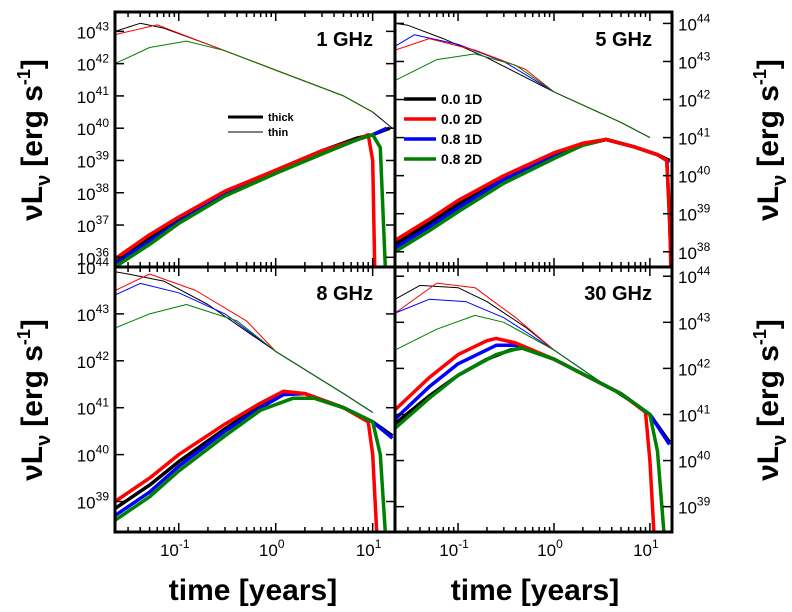 This screenshot has width=792, height=612. I want to click on traces-30ghz, so click(533, 407).